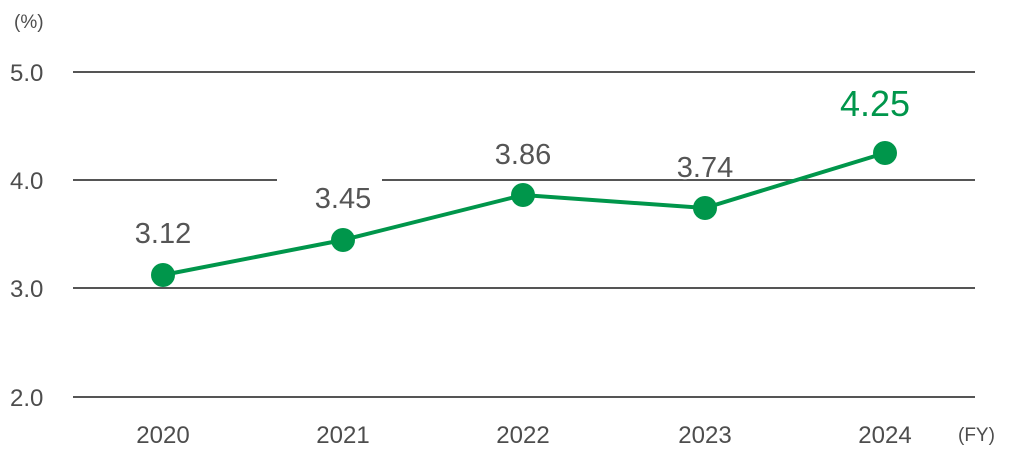  What do you see at coordinates (704, 435) in the screenshot?
I see `x-tick: 2023` at bounding box center [704, 435].